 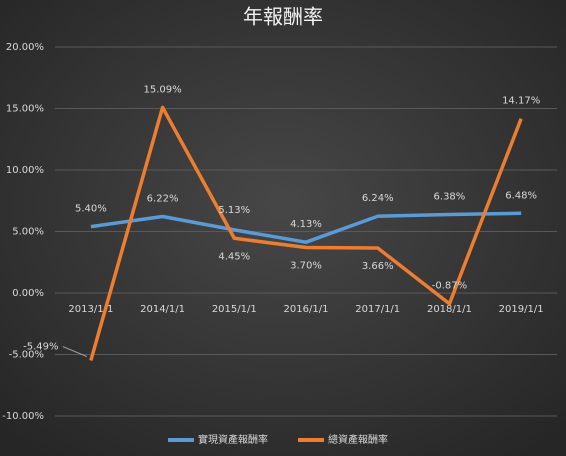 I want to click on leader-line, so click(x=75, y=351).